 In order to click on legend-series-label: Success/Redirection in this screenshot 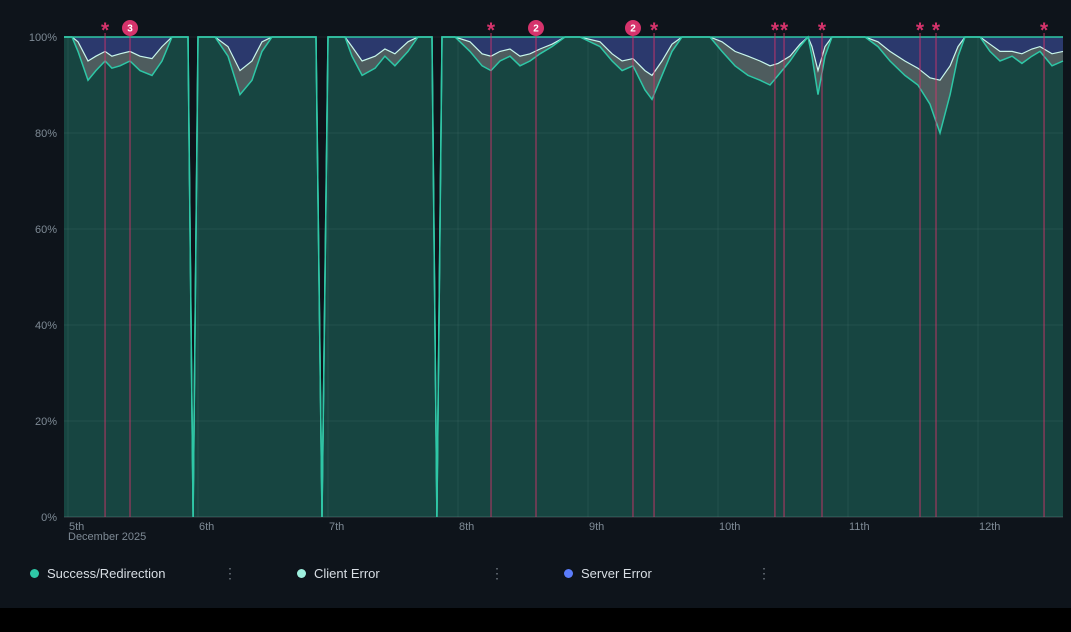, I will do `click(106, 573)`.